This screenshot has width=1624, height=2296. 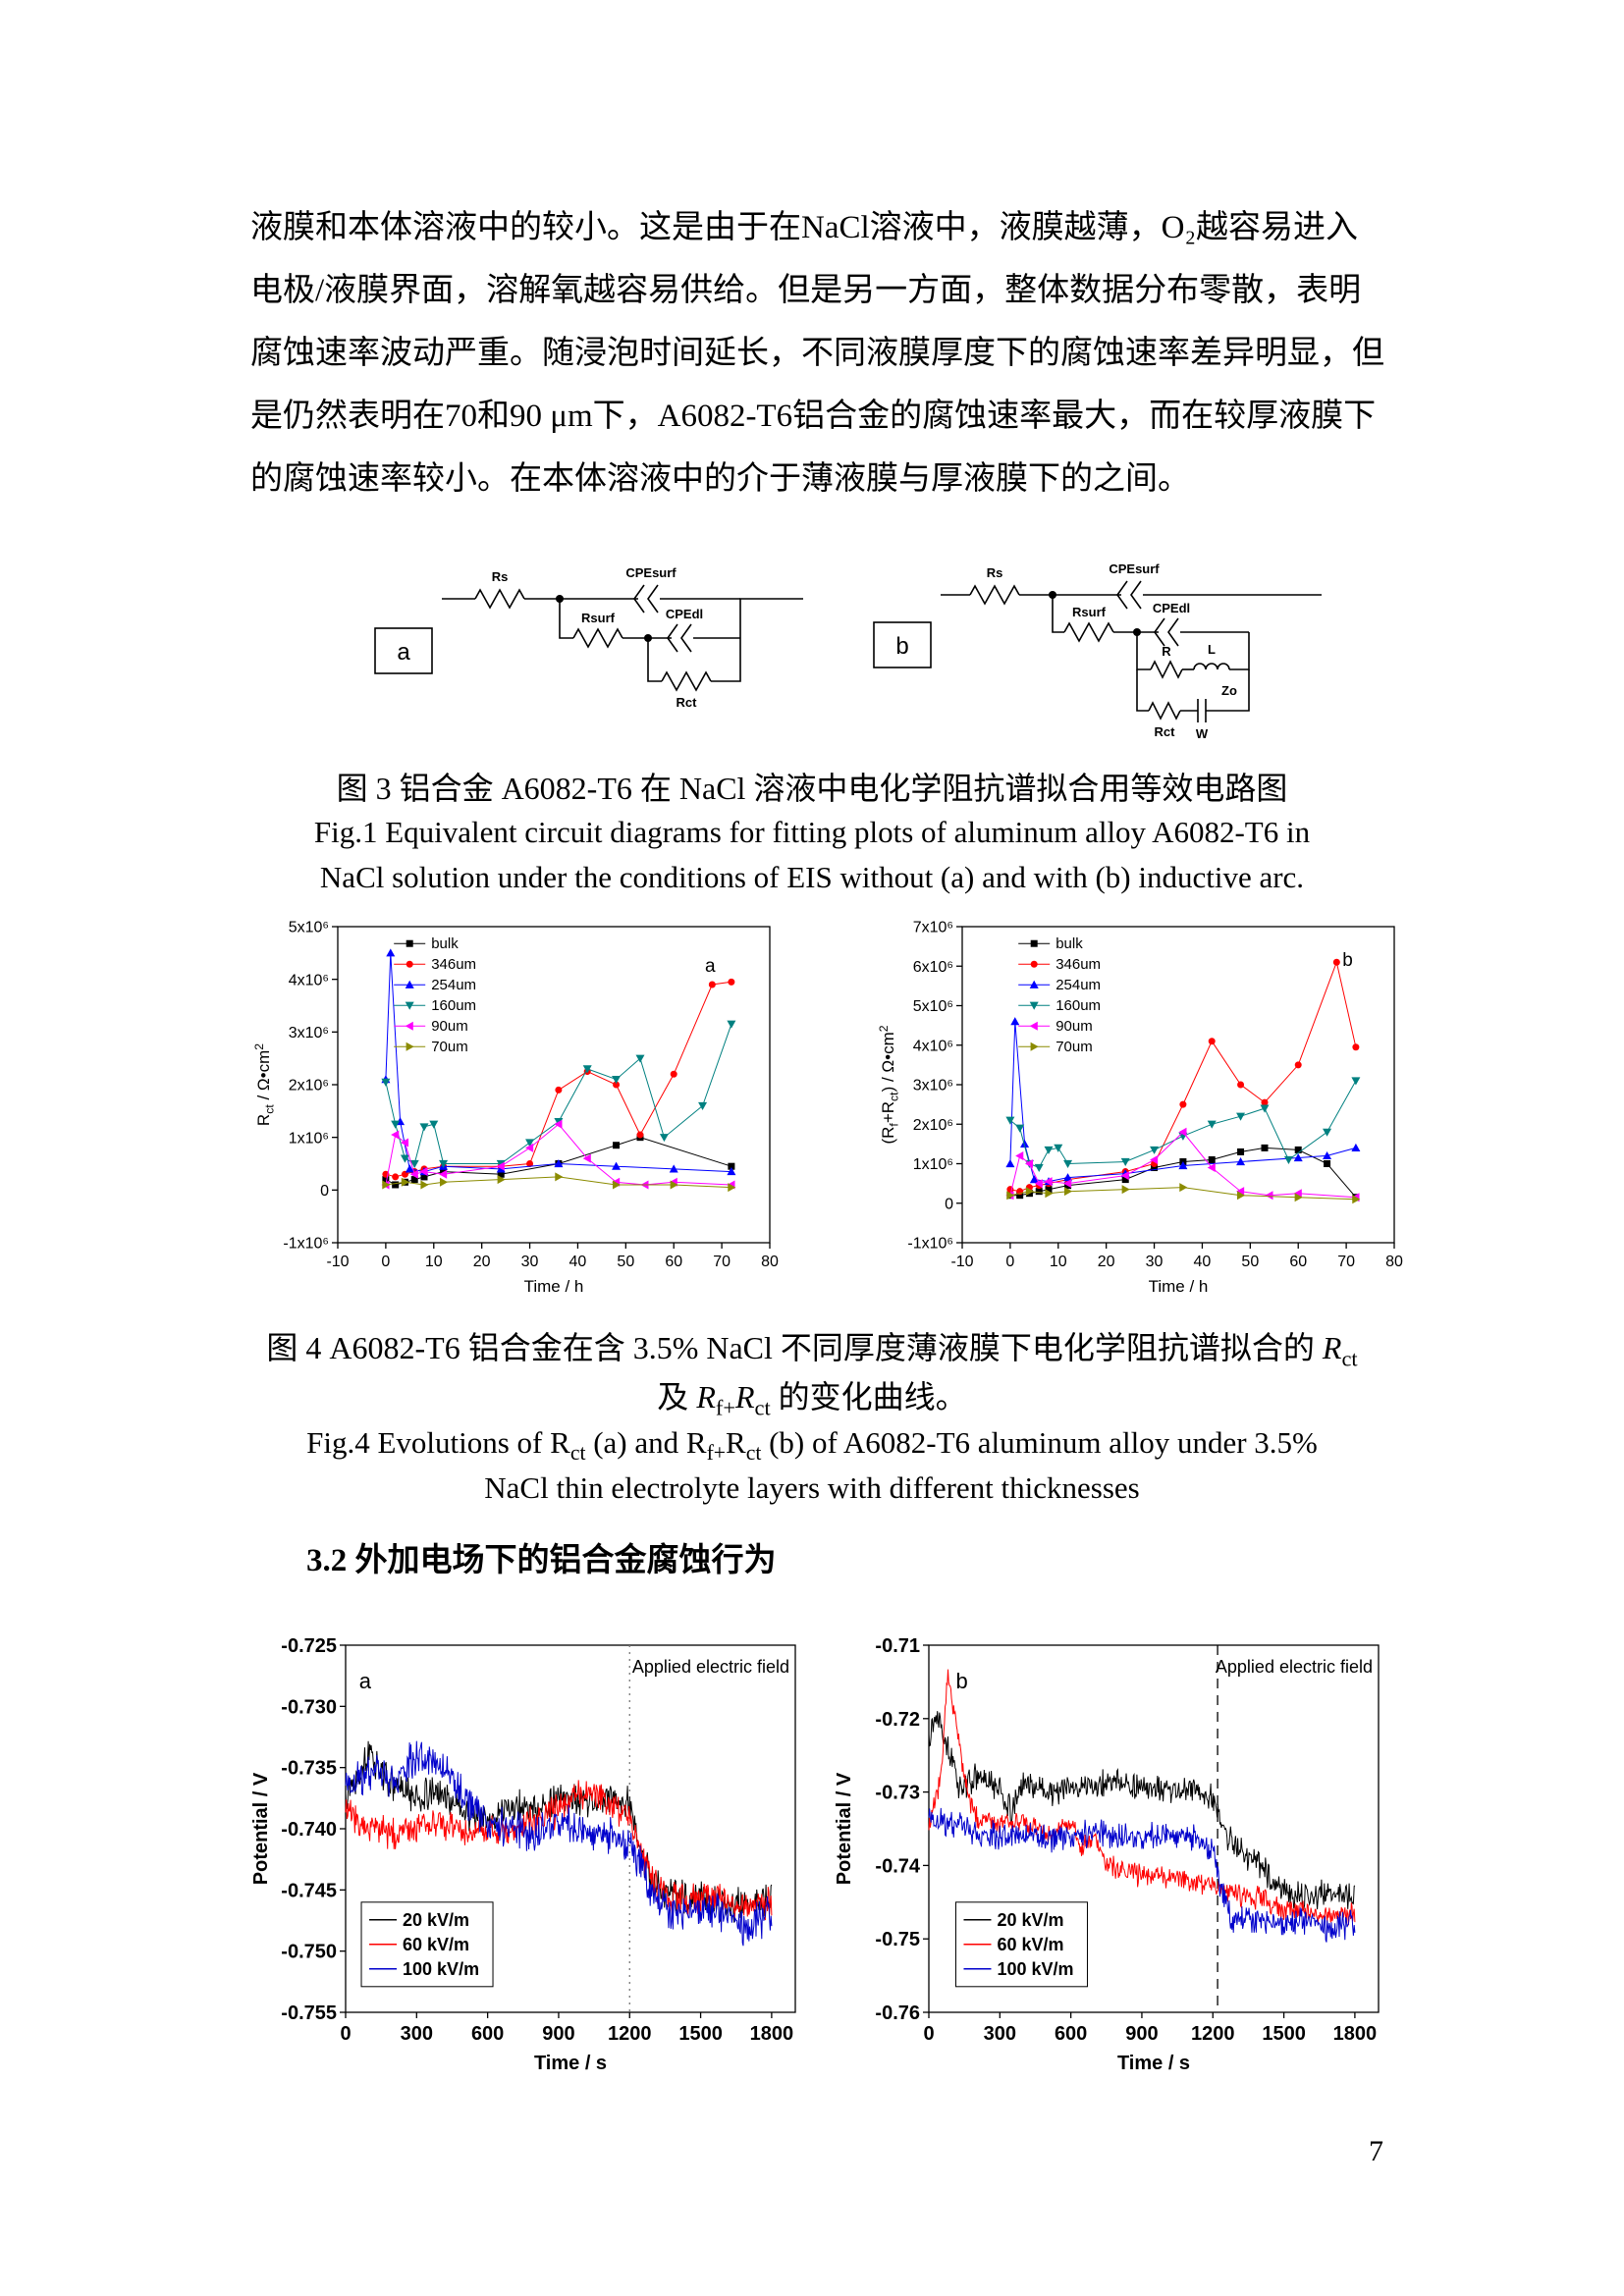 I want to click on svg-text: a, so click(x=710, y=967).